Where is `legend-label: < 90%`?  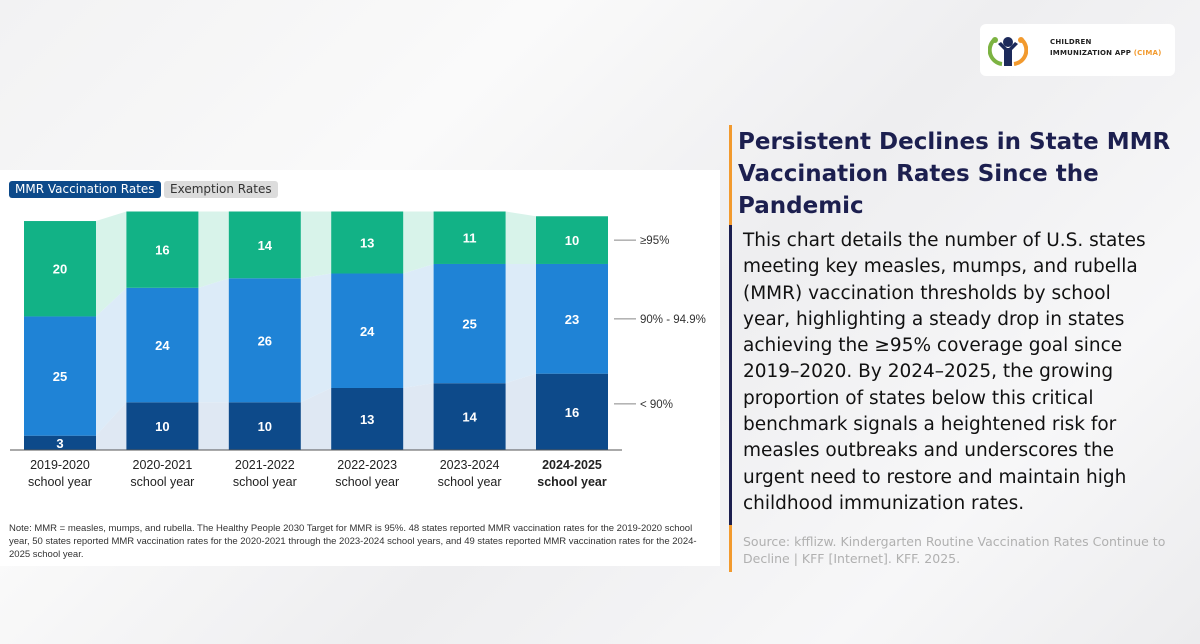
legend-label: < 90% is located at coordinates (656, 405).